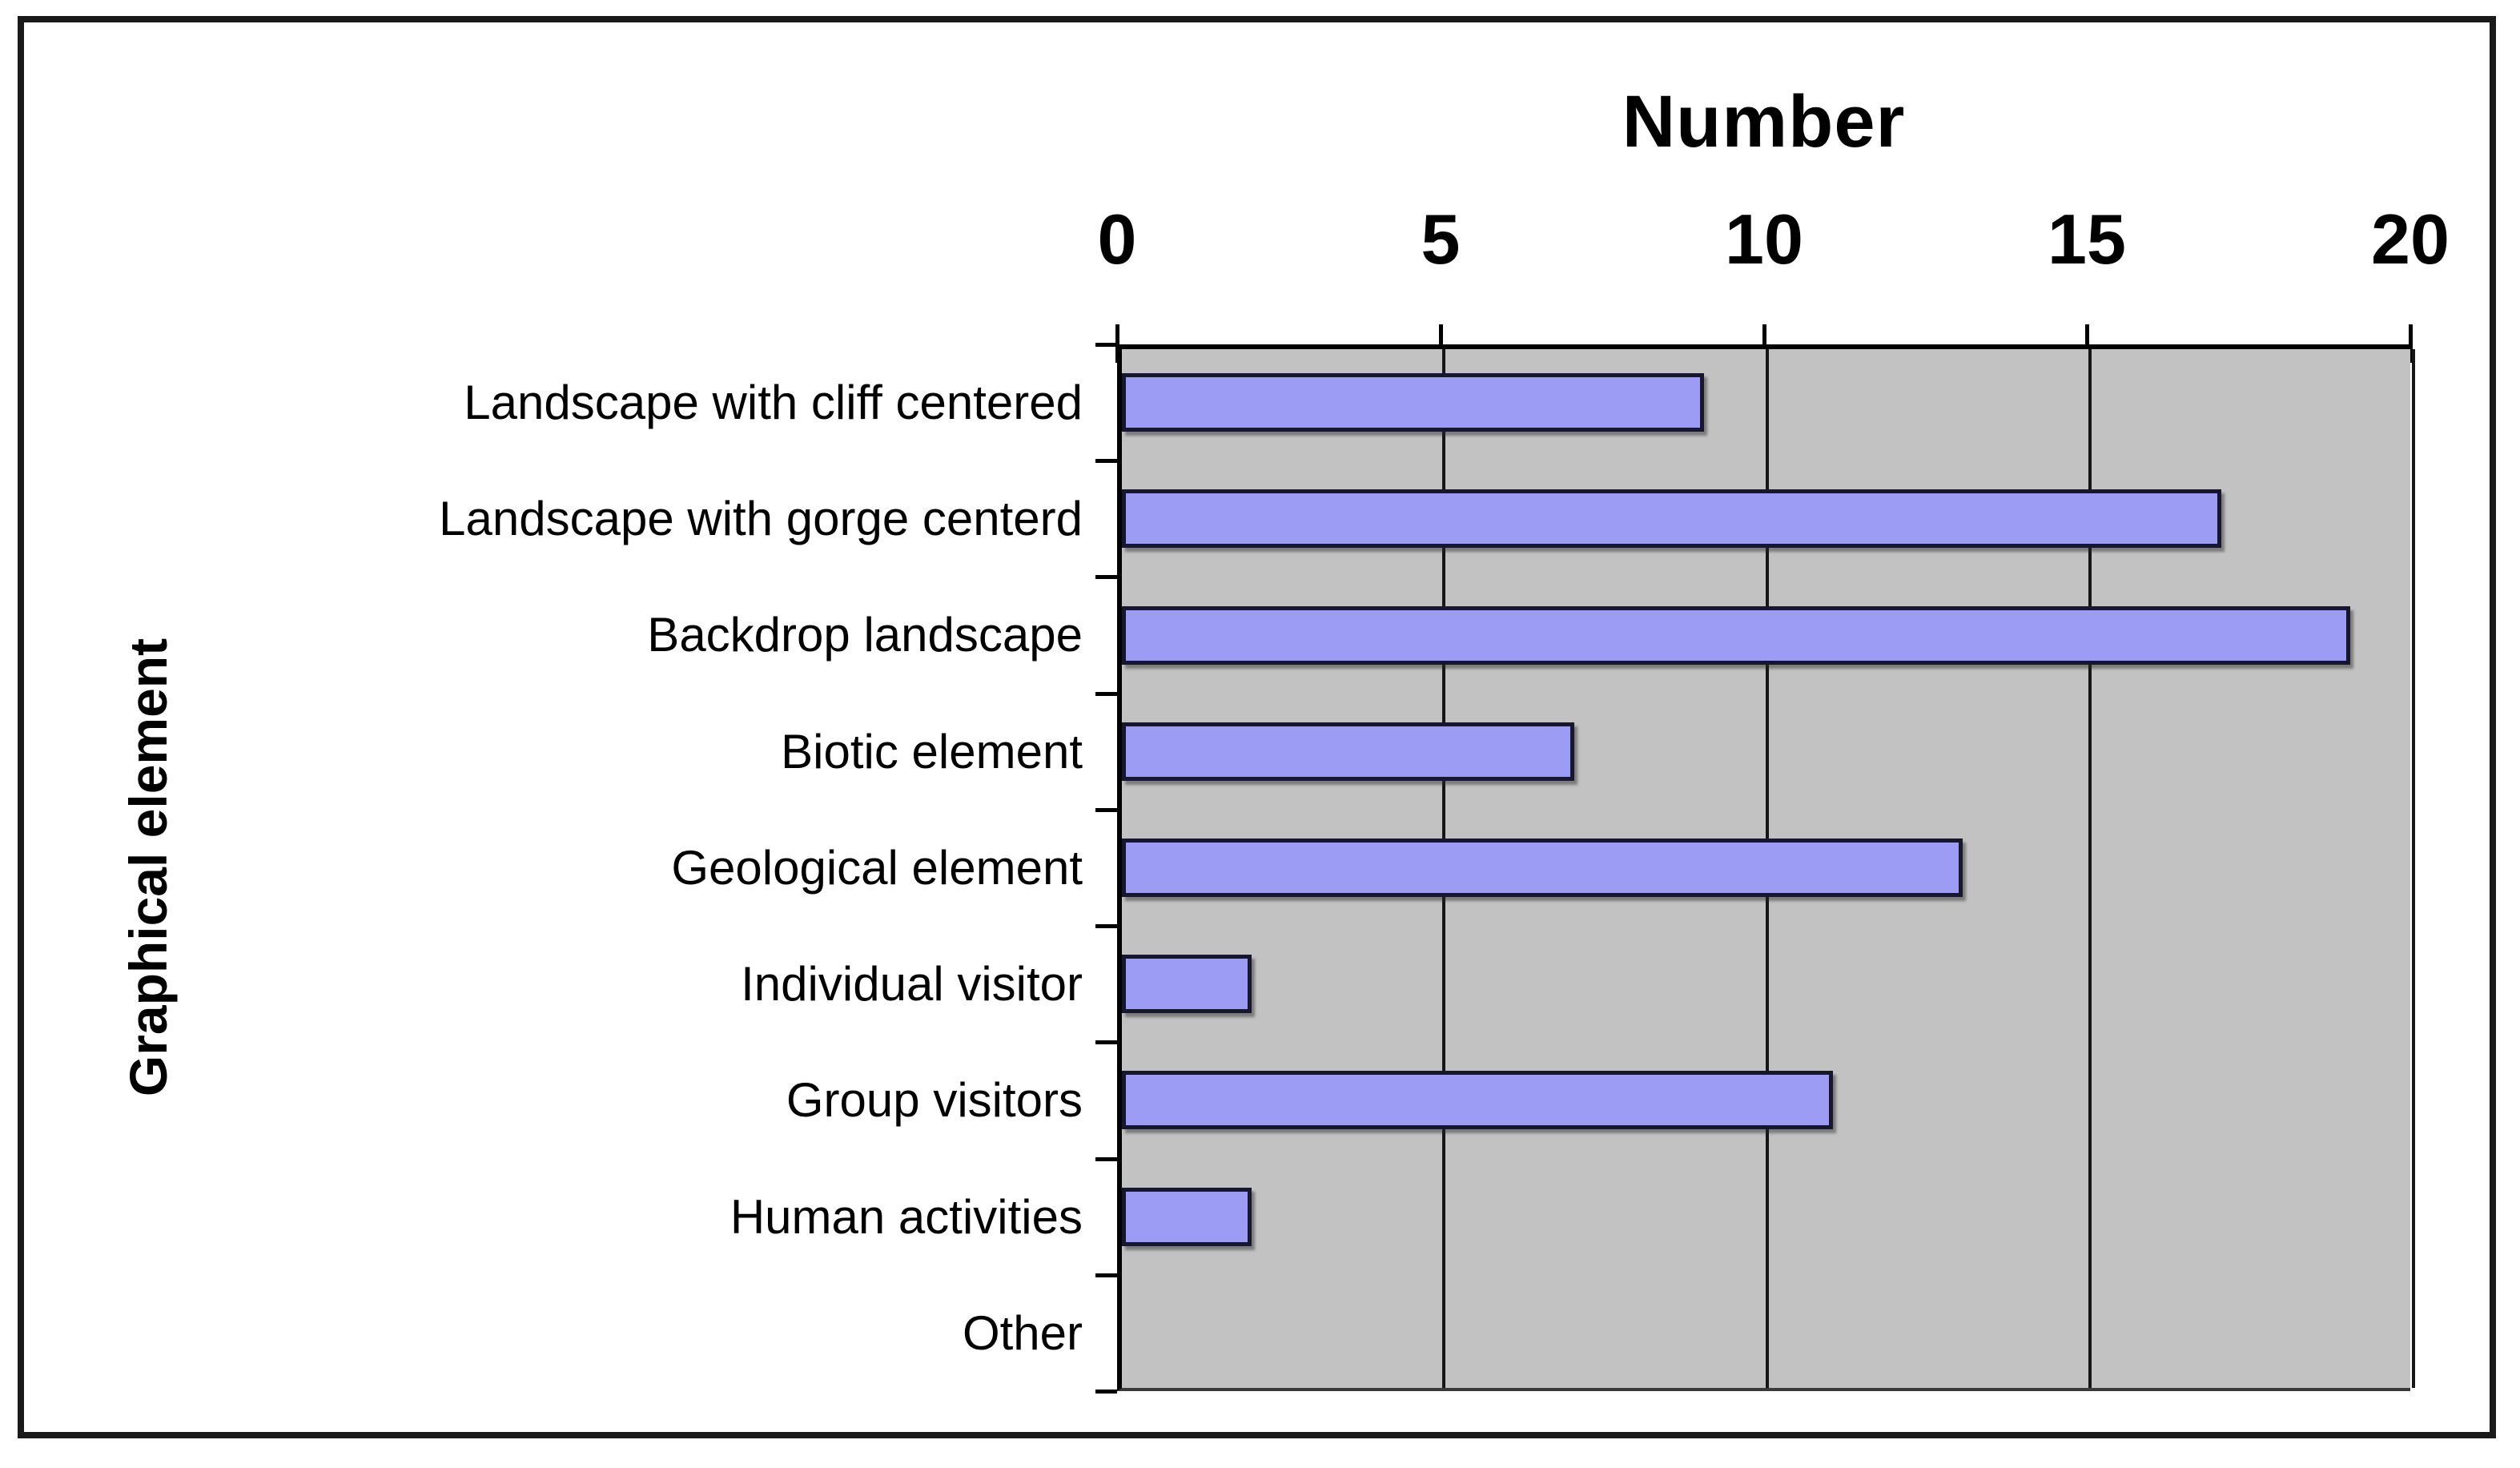 This screenshot has height=1468, width=2520. I want to click on category-label-4: Geological element, so click(877, 868).